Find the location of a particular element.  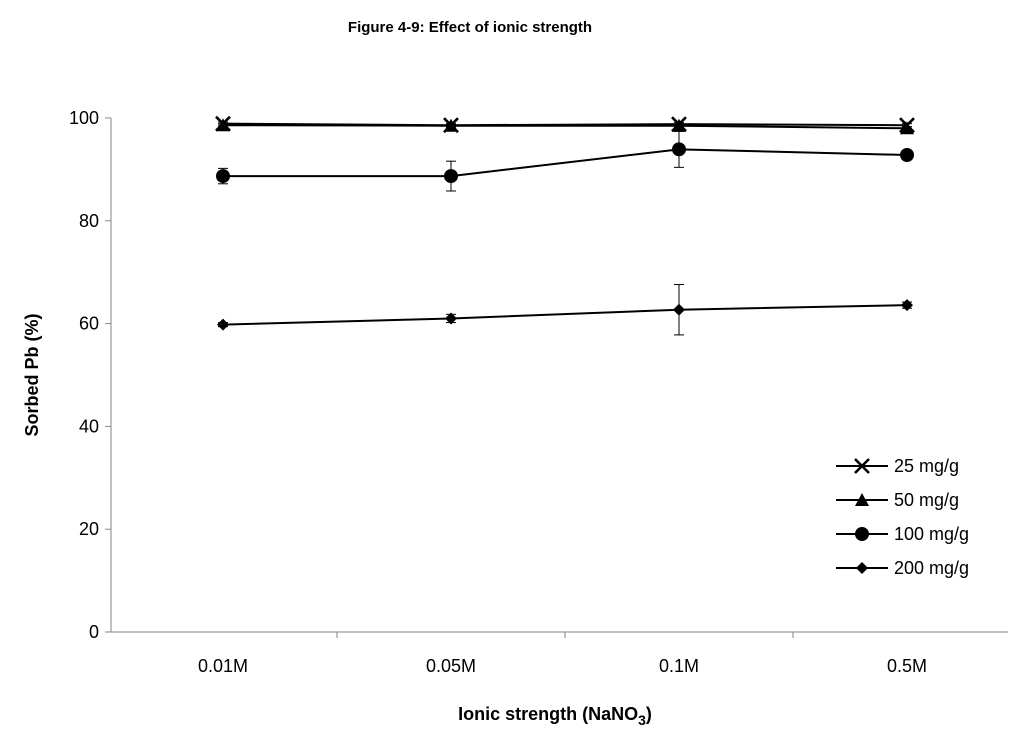

x-tick-label: 0.01M is located at coordinates (223, 666).